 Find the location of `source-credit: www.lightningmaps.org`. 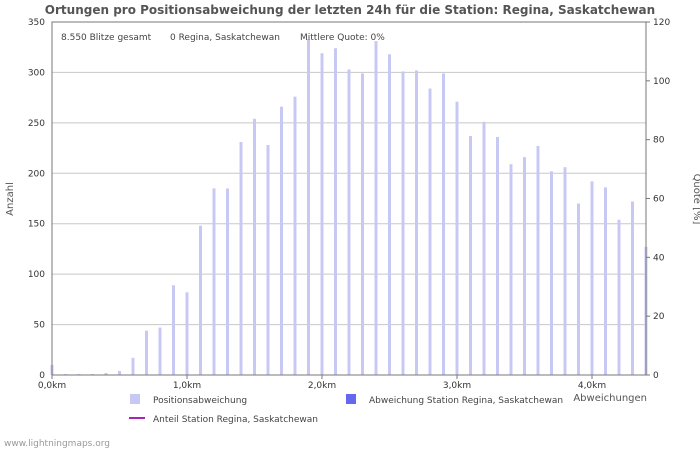

source-credit: www.lightningmaps.org is located at coordinates (57, 444).